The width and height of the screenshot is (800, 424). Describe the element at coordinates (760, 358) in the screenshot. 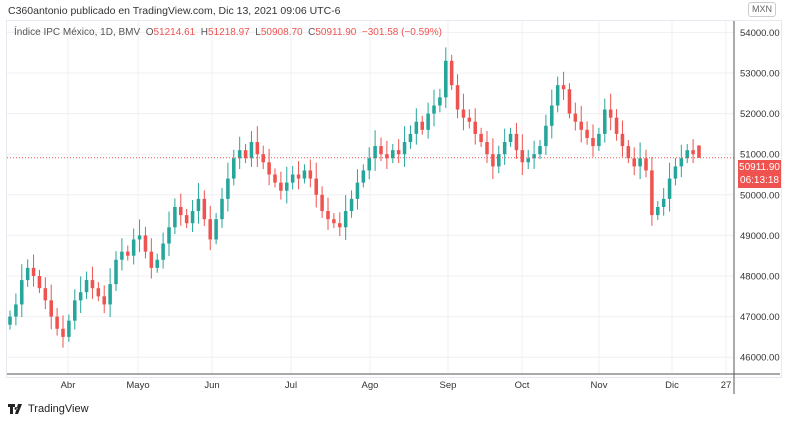

I see `price-tick-label: 46000.00` at that location.